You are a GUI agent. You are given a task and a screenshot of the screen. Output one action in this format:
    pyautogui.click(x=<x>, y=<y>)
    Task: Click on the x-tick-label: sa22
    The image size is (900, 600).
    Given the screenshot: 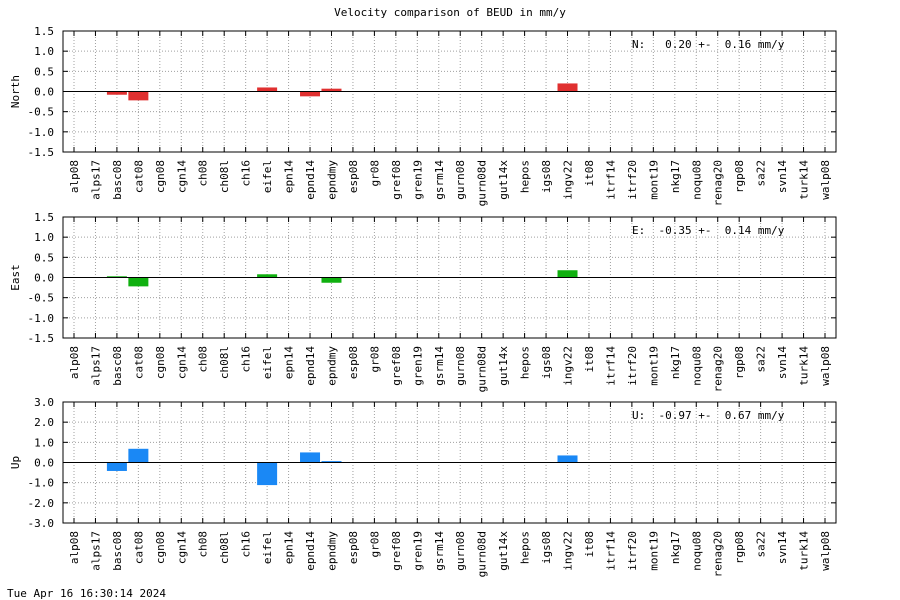 What is the action you would take?
    pyautogui.click(x=761, y=173)
    